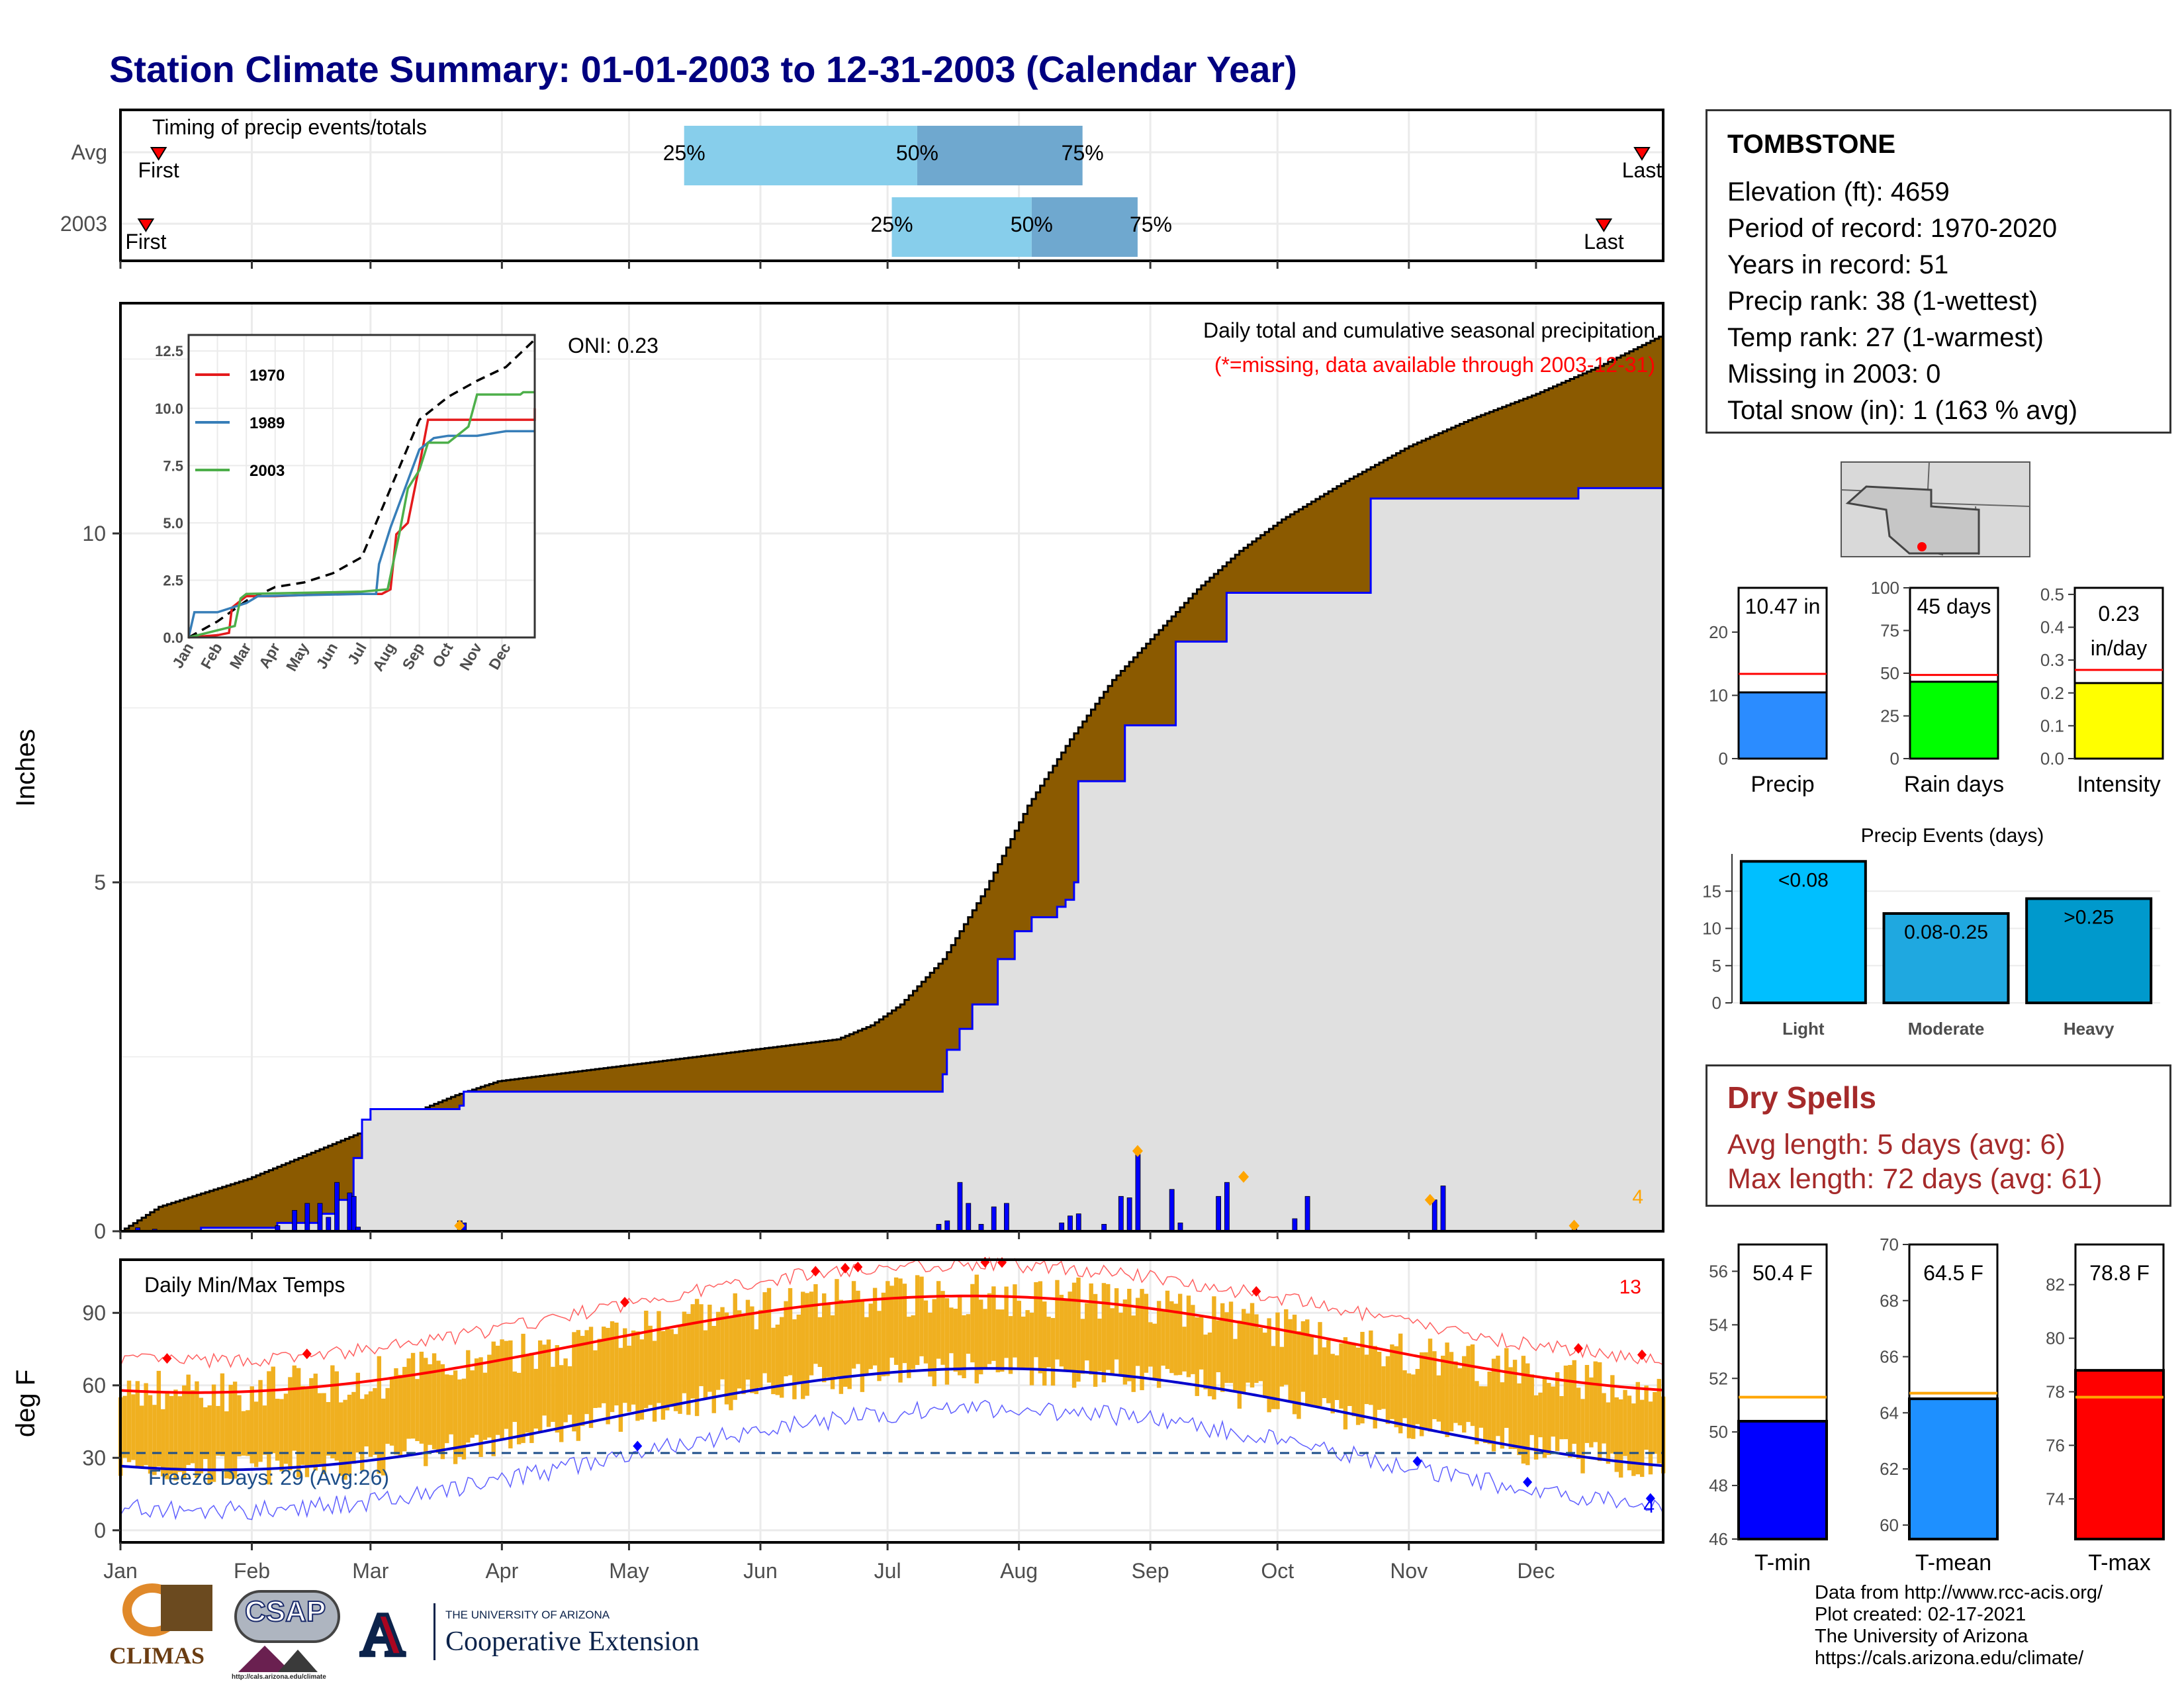 The height and width of the screenshot is (1688, 2184). I want to click on month-label: Oct, so click(1277, 1571).